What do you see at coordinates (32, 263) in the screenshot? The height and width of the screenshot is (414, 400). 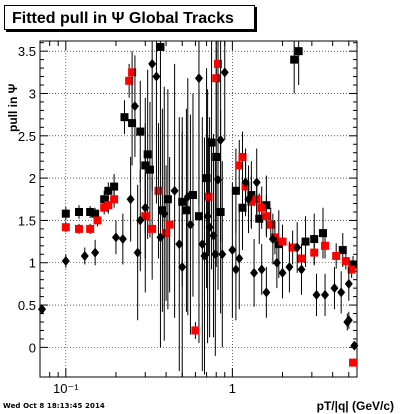 I see `y-tick-label: 1` at bounding box center [32, 263].